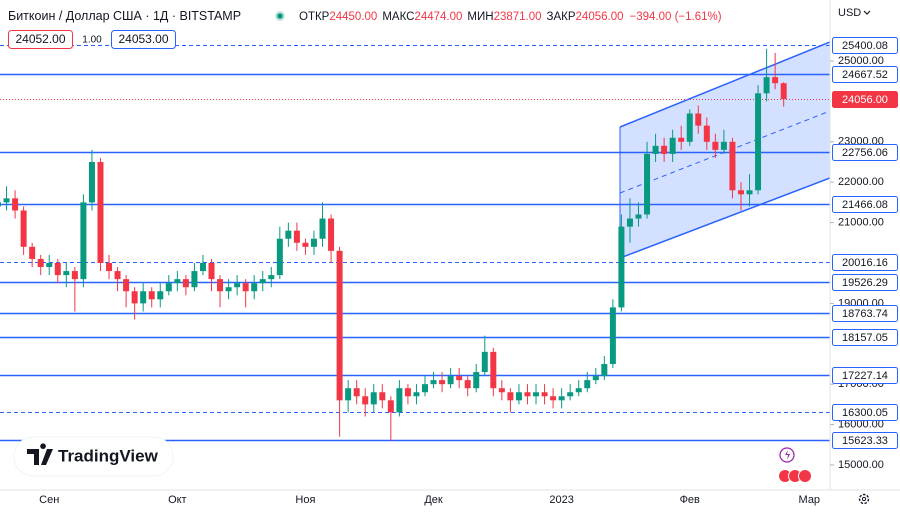 Image resolution: width=900 pixels, height=512 pixels. I want to click on x-tick-label: Дек, so click(433, 500).